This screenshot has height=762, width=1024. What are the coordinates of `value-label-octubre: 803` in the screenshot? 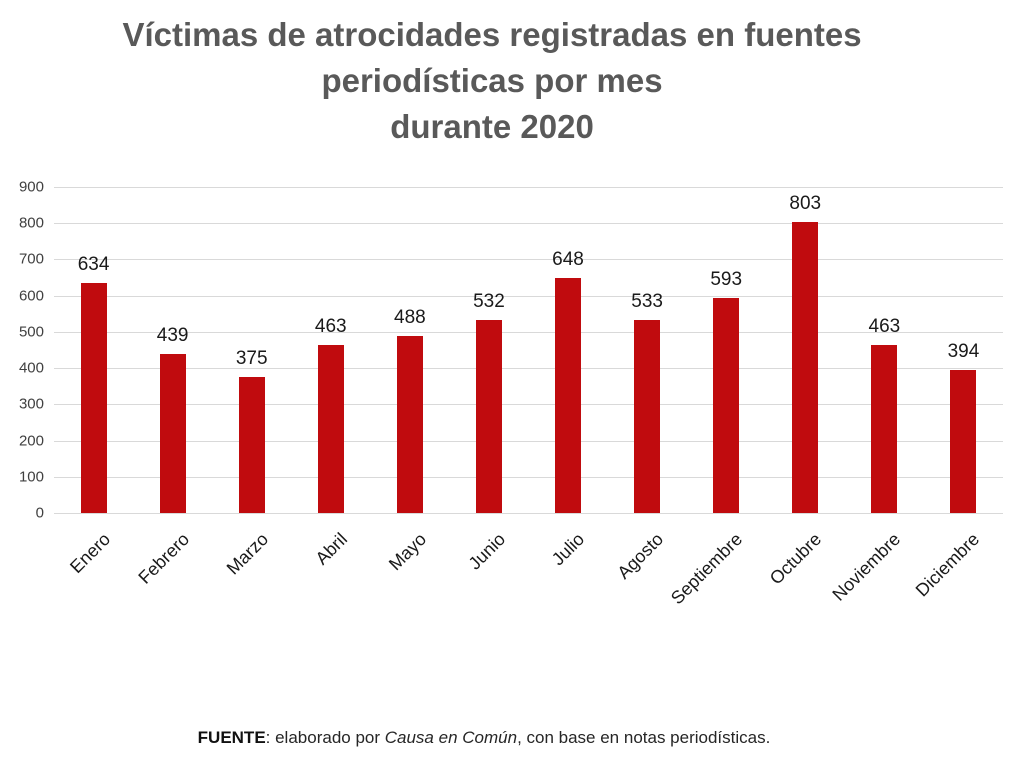 It's located at (805, 204).